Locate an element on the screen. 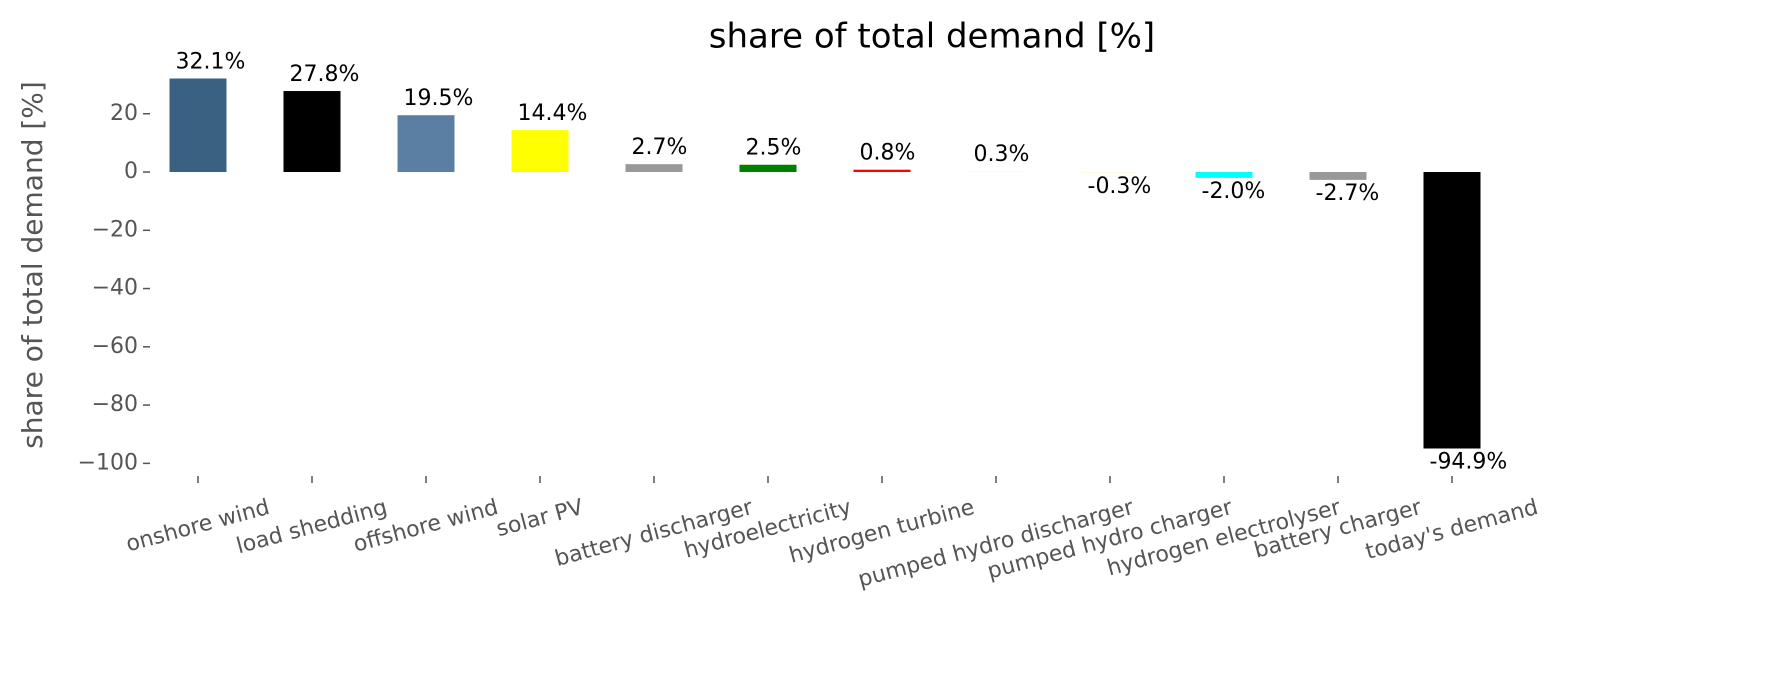  value-label: 0.8% is located at coordinates (888, 153).